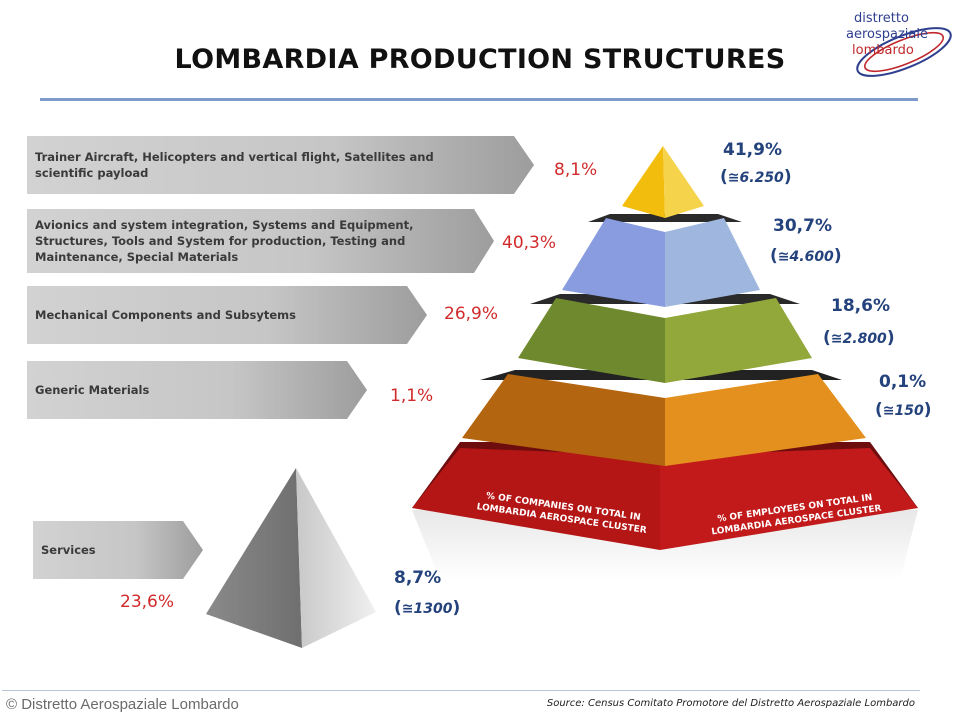  Describe the element at coordinates (92, 390) in the screenshot. I see `category-label: Generic Materials` at that location.